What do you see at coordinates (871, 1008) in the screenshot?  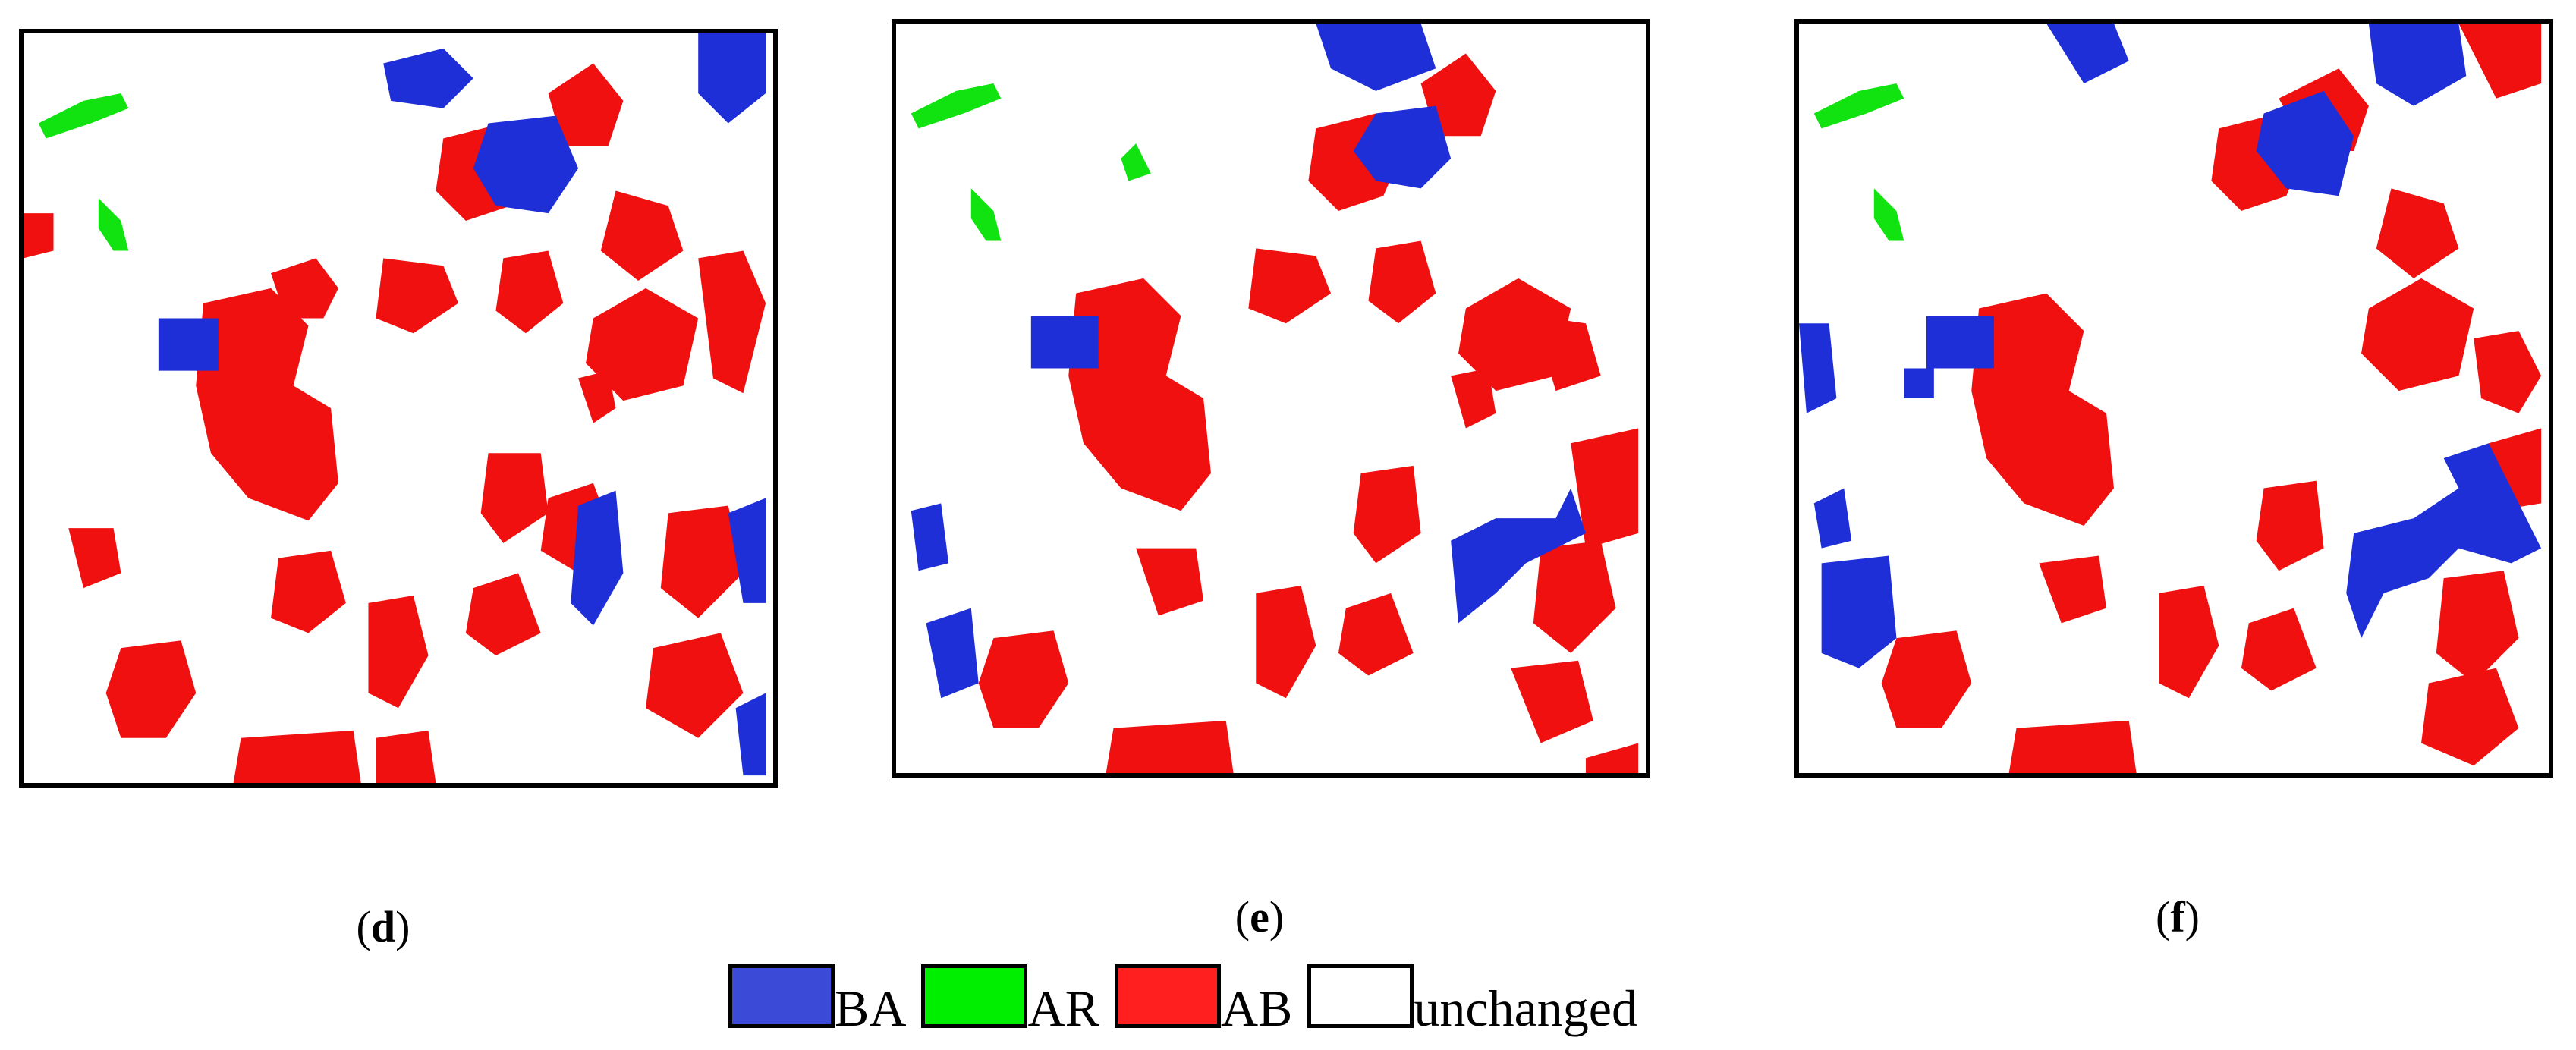 I see `legend-label-ba: BA` at bounding box center [871, 1008].